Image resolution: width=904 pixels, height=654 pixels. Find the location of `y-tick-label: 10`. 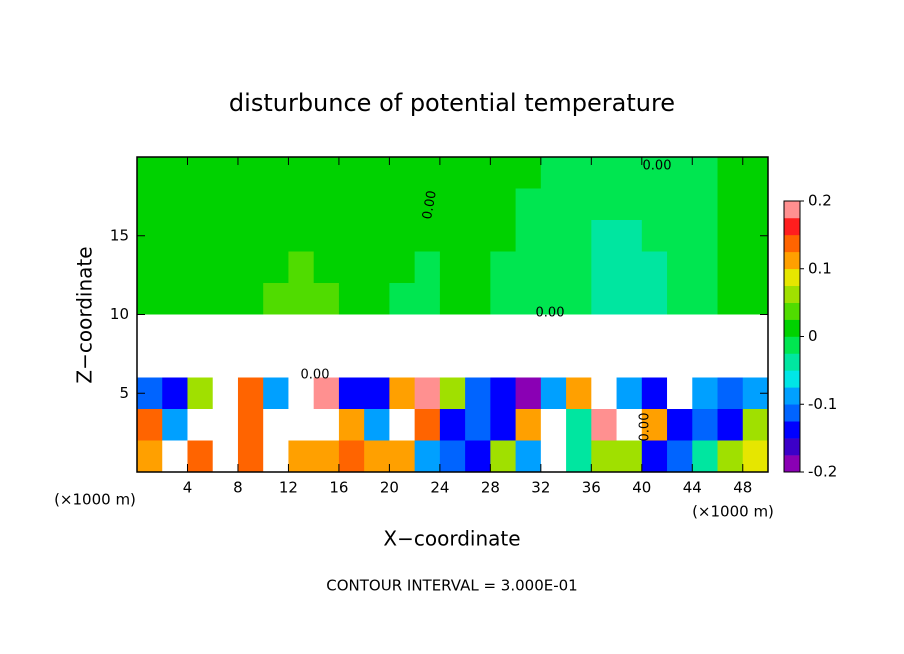

y-tick-label: 10 is located at coordinates (119, 314).